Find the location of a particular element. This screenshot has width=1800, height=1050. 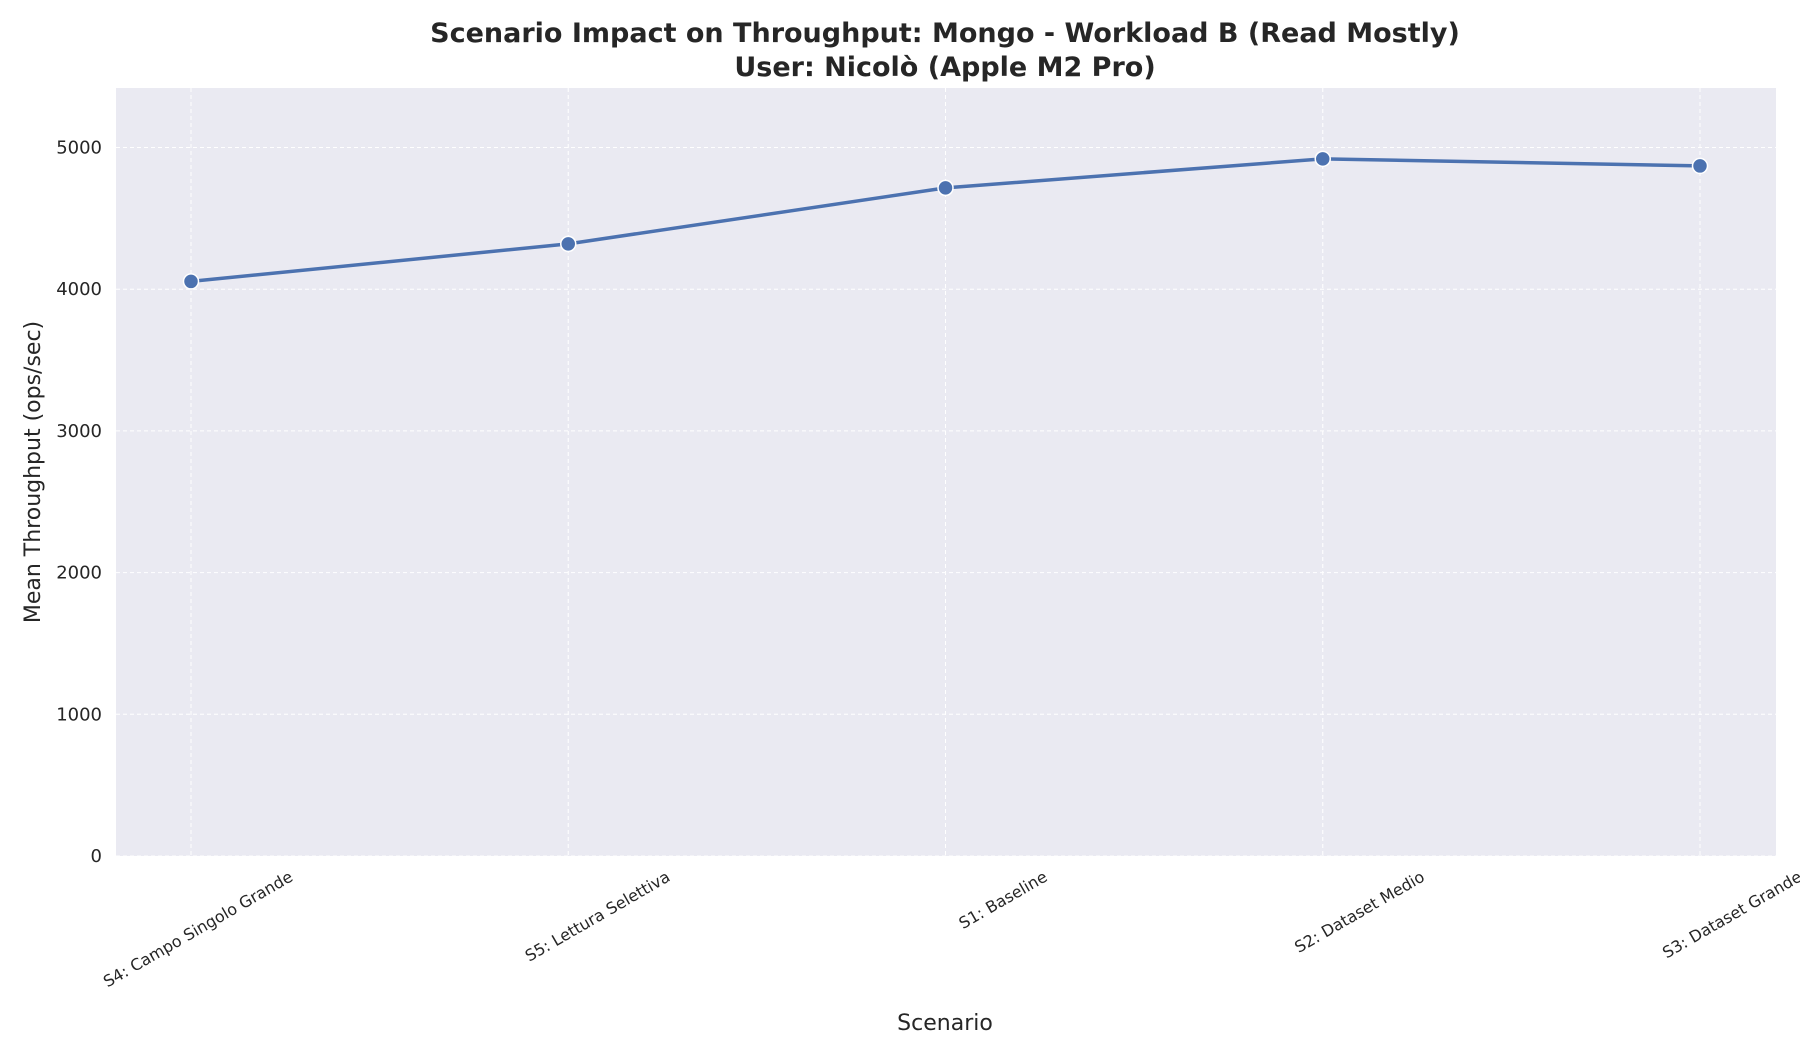

x-tick-label: S4: Campo Singolo Grande is located at coordinates (198, 929).